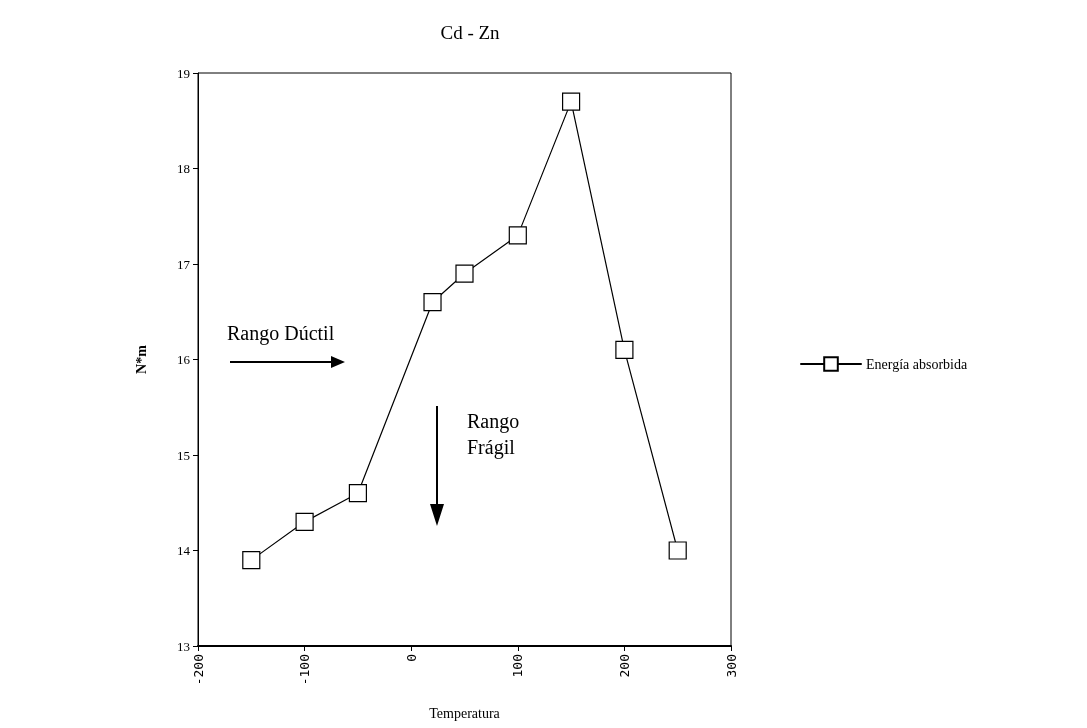 The height and width of the screenshot is (728, 1087). What do you see at coordinates (183, 168) in the screenshot?
I see `y-tick-label: 18` at bounding box center [183, 168].